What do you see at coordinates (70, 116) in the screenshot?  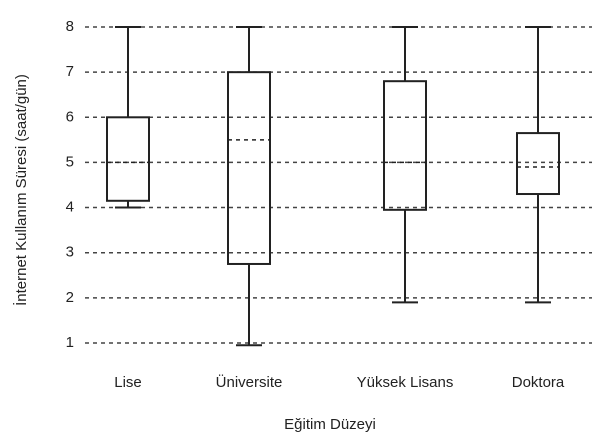 I see `y-tick-label: 6` at bounding box center [70, 116].